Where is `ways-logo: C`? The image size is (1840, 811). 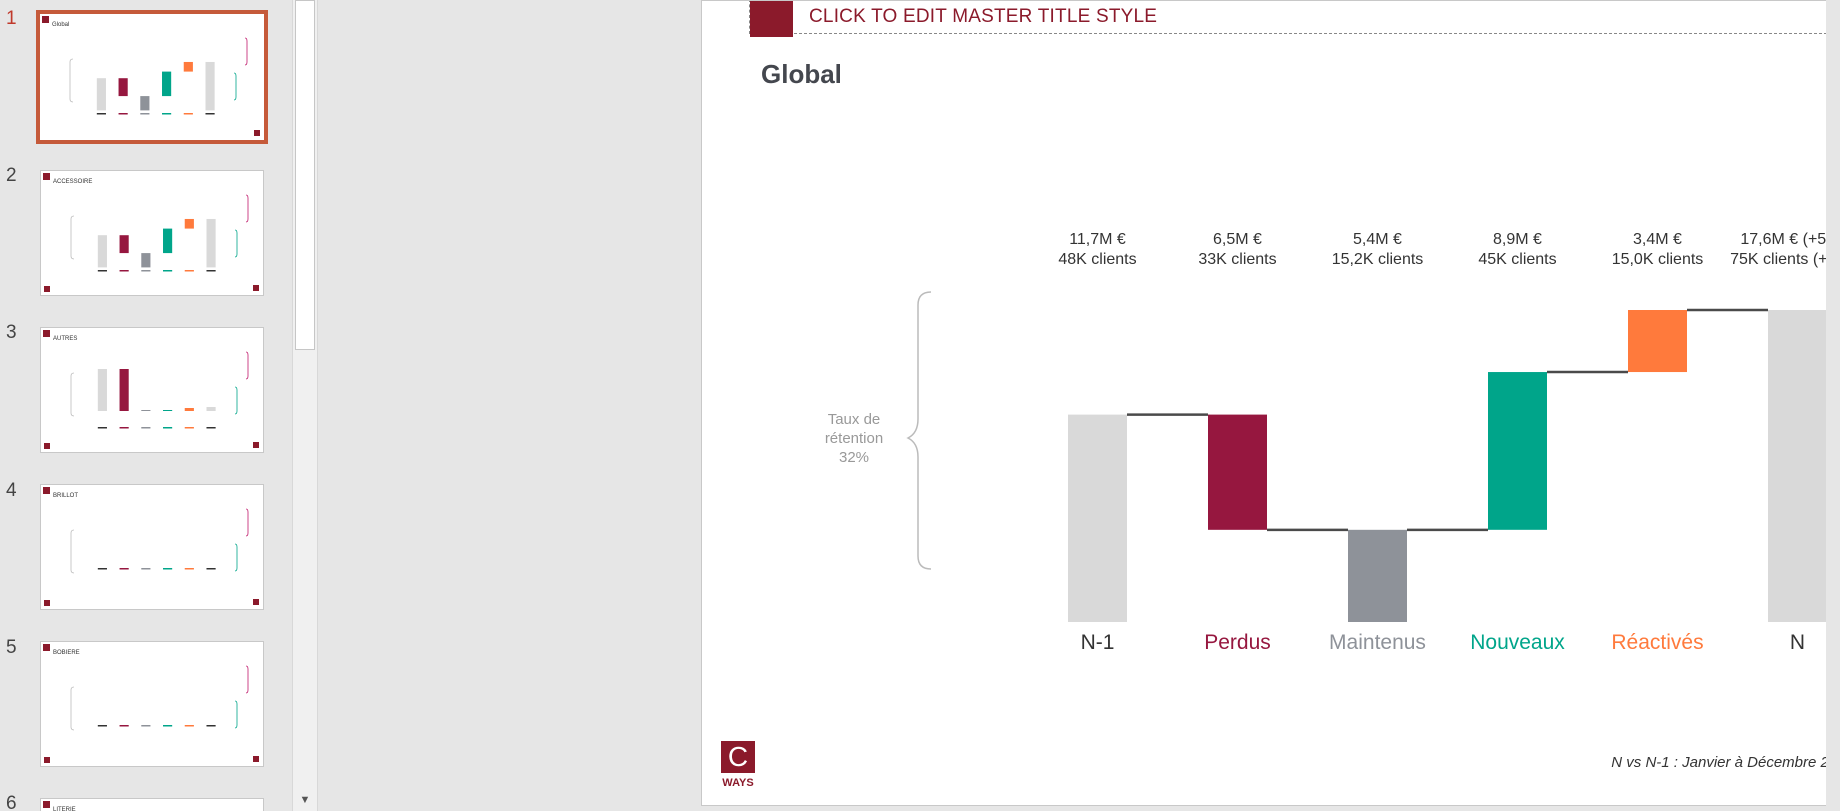
ways-logo: C is located at coordinates (738, 757).